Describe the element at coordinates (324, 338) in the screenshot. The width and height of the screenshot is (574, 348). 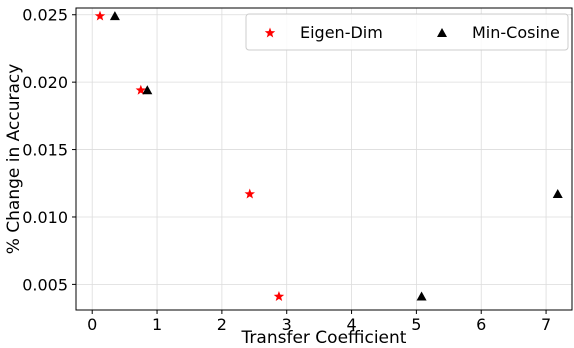
I see `x-axis-label: Transfer Coefficient` at that location.